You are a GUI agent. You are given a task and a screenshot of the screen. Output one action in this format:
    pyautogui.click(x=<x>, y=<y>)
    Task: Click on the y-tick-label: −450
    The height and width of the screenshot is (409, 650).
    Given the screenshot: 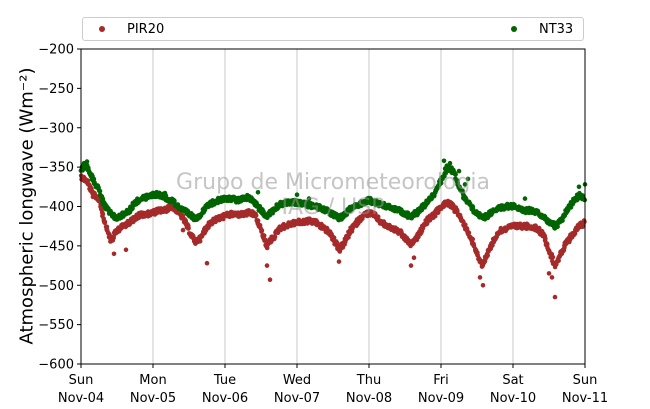 What is the action you would take?
    pyautogui.click(x=56, y=246)
    